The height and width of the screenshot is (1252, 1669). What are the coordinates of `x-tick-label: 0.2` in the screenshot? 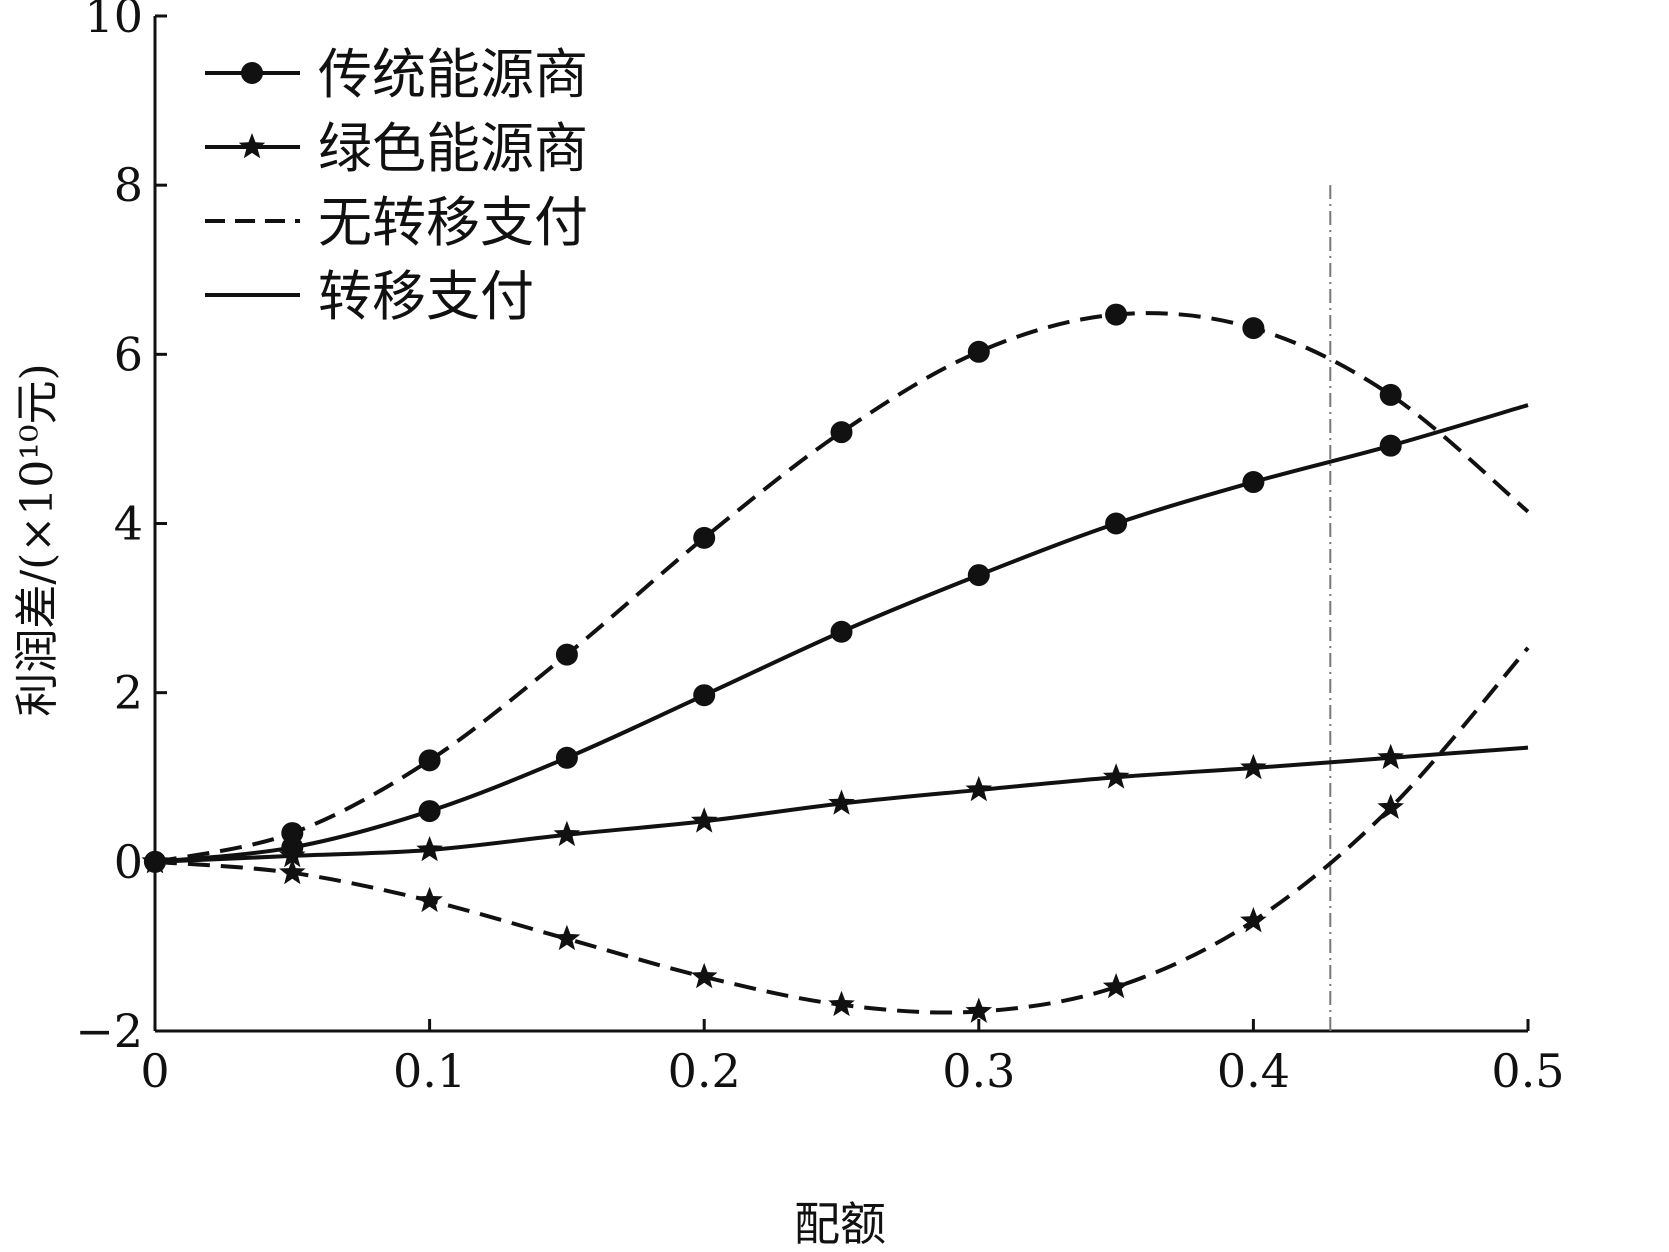 It's located at (704, 1071).